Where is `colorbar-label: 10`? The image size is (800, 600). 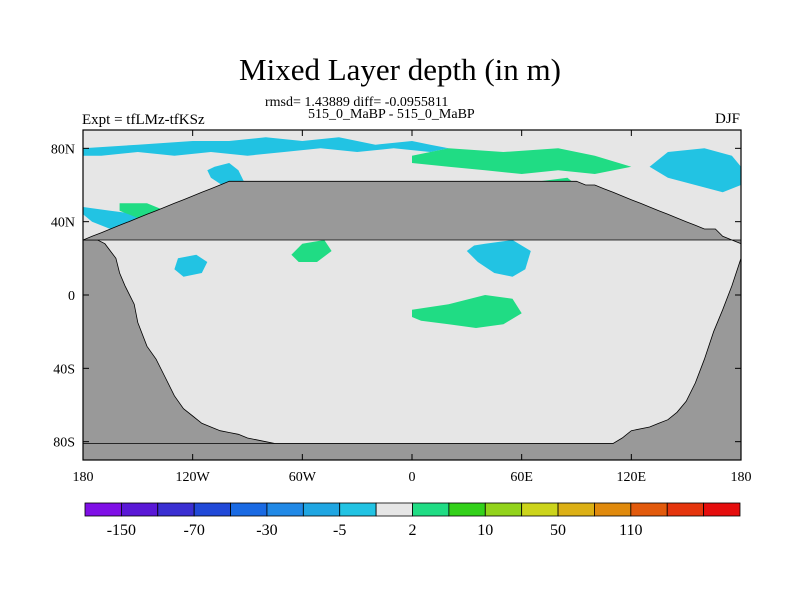
colorbar-label: 10 is located at coordinates (485, 530).